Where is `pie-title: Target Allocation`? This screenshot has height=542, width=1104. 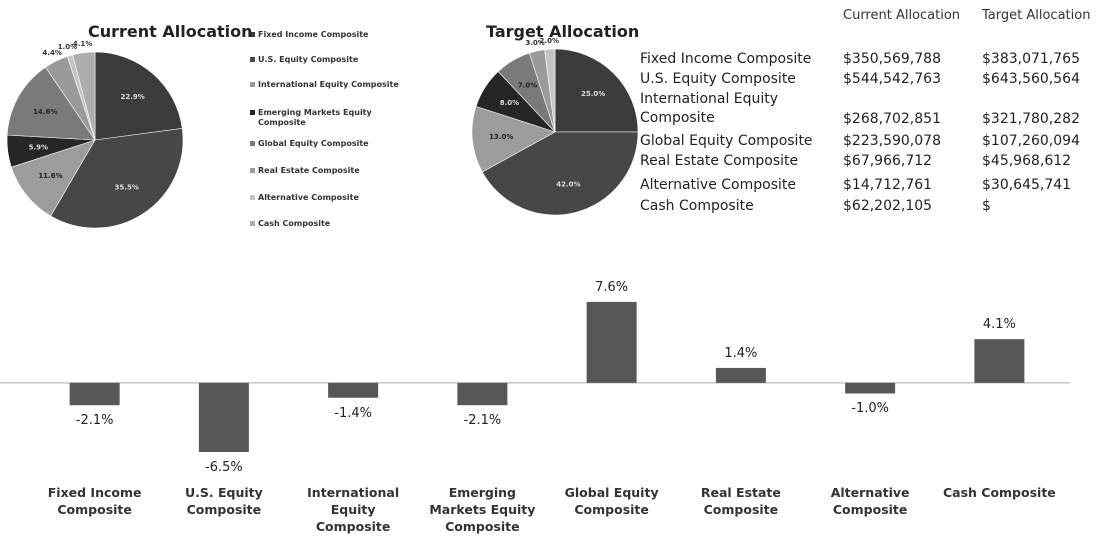 pie-title: Target Allocation is located at coordinates (563, 31).